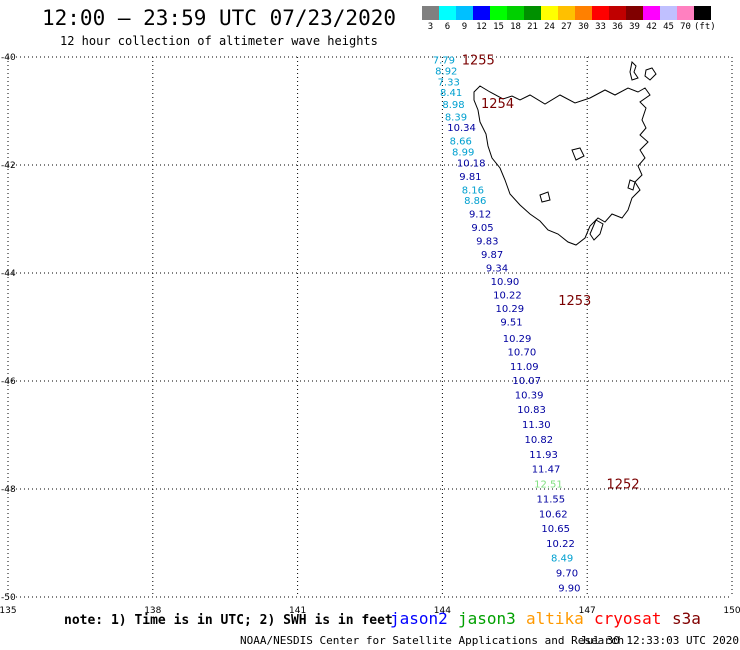 This screenshot has height=650, width=740. I want to click on tasmania-coastline, so click(565, 153).